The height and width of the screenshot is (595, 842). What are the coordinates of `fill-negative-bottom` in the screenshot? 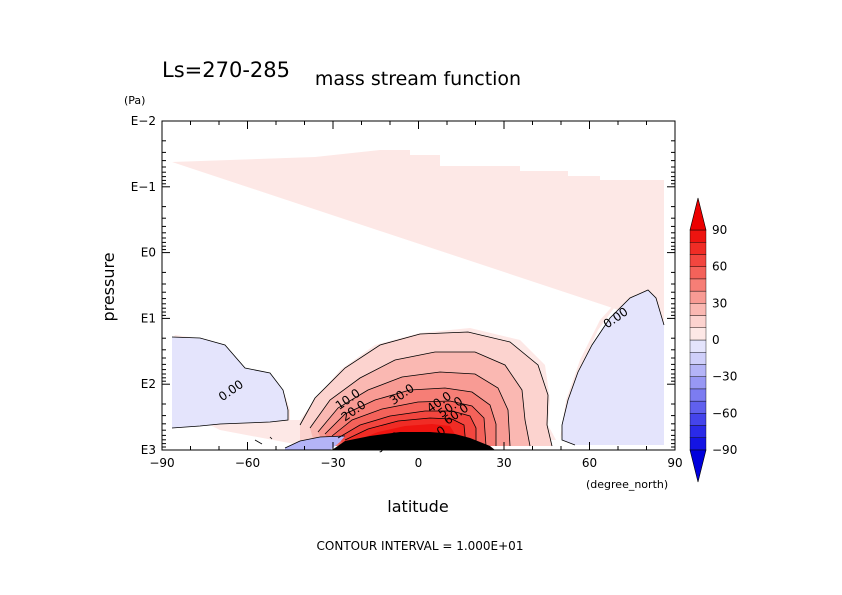 It's located at (315, 443).